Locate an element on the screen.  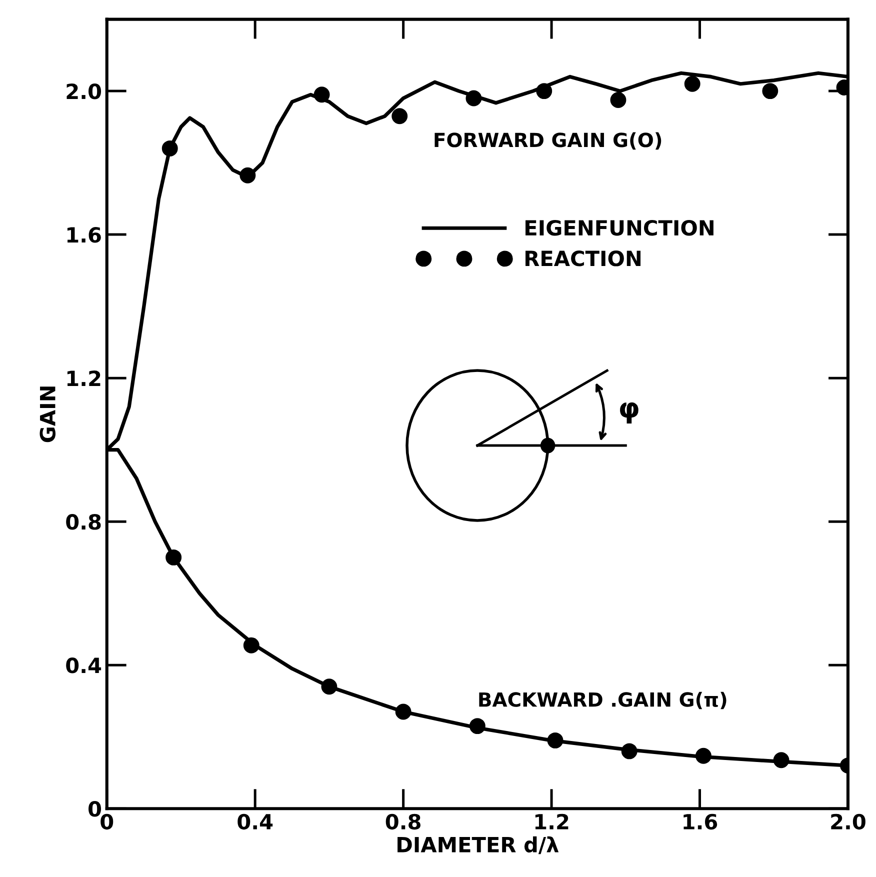
x-tick-label: 0.8 is located at coordinates (403, 822).